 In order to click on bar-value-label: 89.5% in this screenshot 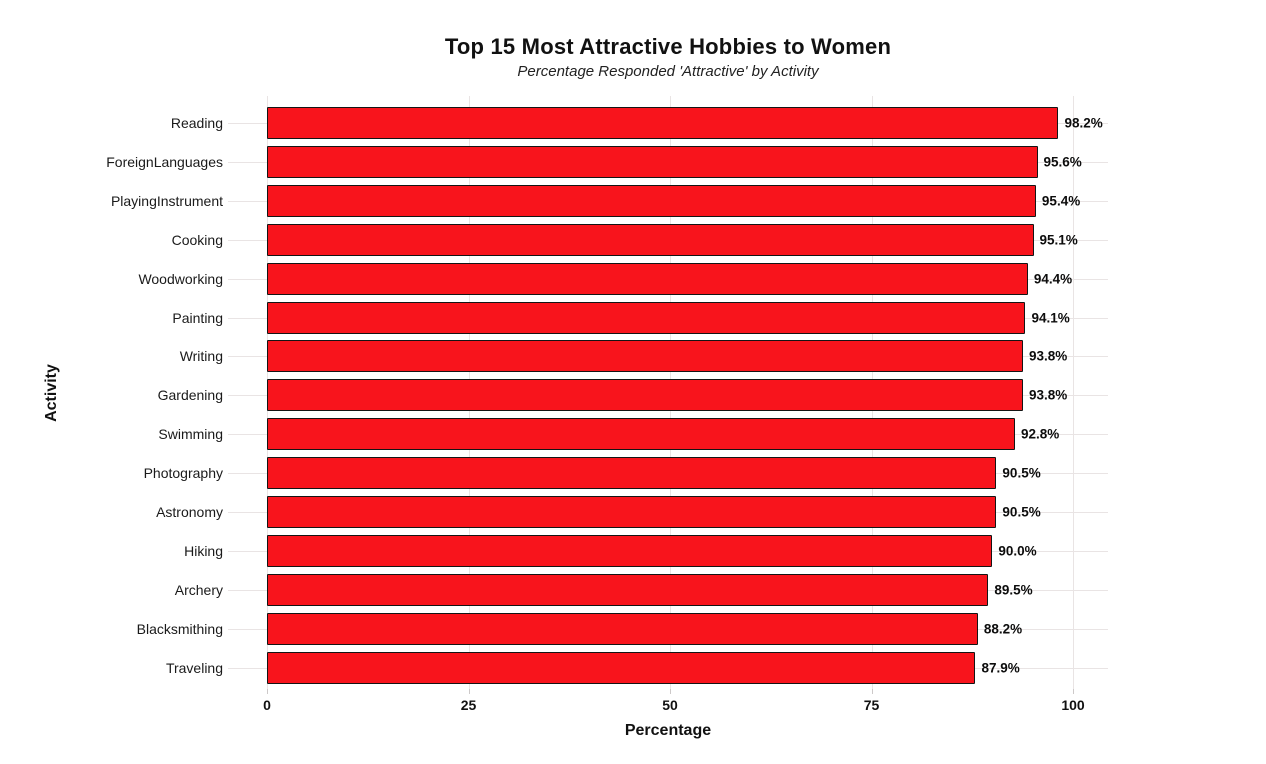, I will do `click(1013, 590)`.